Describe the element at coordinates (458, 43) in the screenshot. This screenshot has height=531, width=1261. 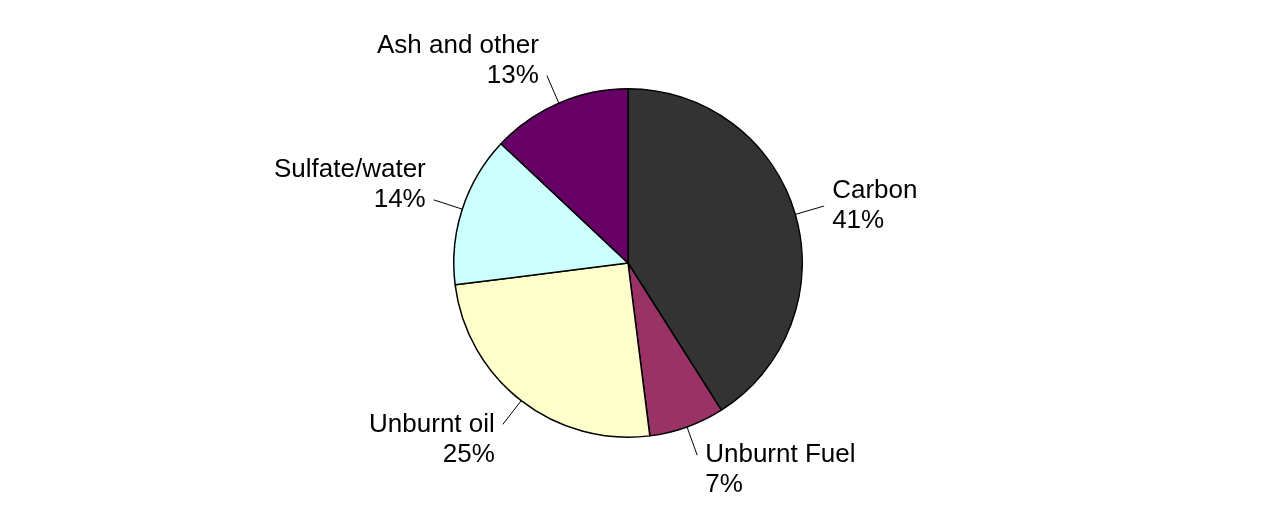
I see `slice-label: Ash and other` at that location.